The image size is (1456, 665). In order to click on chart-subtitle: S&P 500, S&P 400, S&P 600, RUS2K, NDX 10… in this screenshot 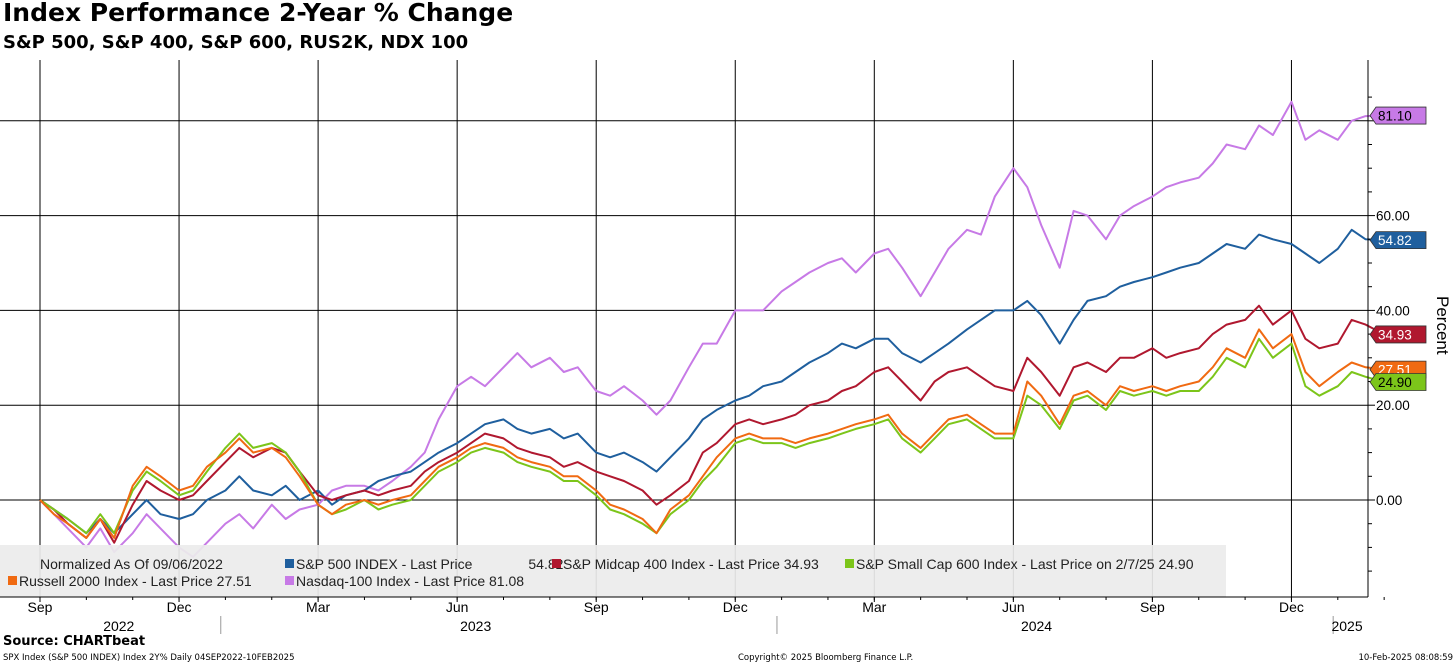, I will do `click(236, 42)`.